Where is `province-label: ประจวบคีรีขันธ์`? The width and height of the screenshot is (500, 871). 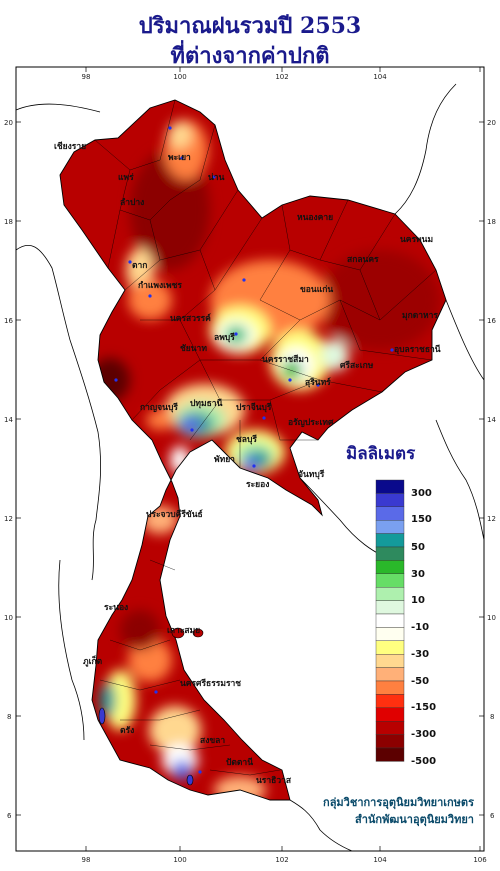 province-label: ประจวบคีรีขันธ์ is located at coordinates (174, 514).